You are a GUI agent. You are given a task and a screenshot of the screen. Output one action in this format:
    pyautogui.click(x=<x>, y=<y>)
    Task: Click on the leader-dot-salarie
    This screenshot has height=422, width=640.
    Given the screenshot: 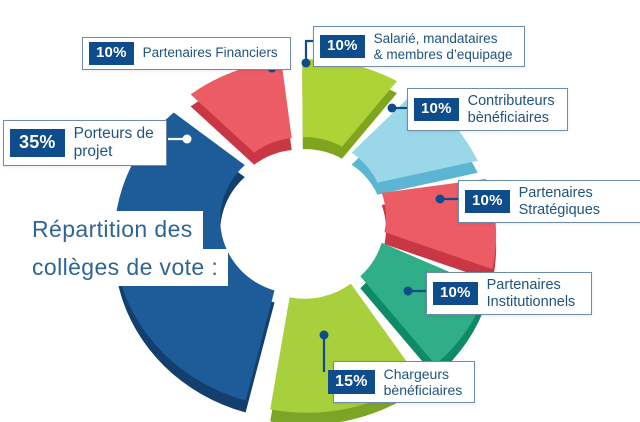 What is the action you would take?
    pyautogui.click(x=306, y=63)
    